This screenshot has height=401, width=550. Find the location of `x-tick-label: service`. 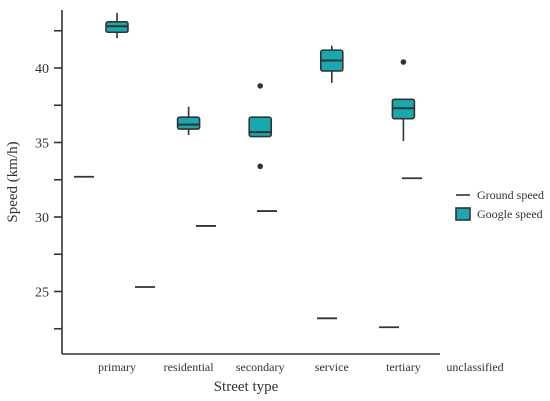

x-tick-label: service is located at coordinates (332, 367).